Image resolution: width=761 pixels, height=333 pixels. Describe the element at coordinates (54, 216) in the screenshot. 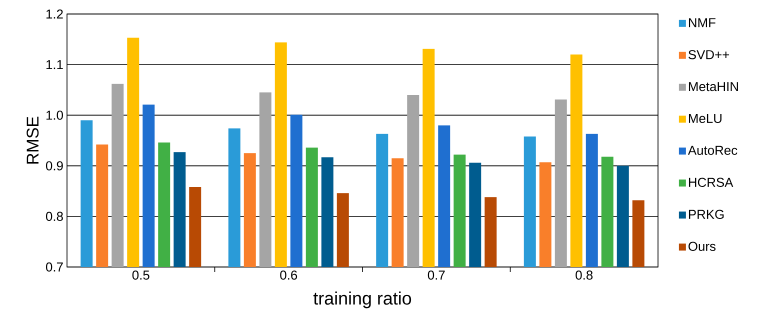

I see `y-tick-label: 0.8` at that location.